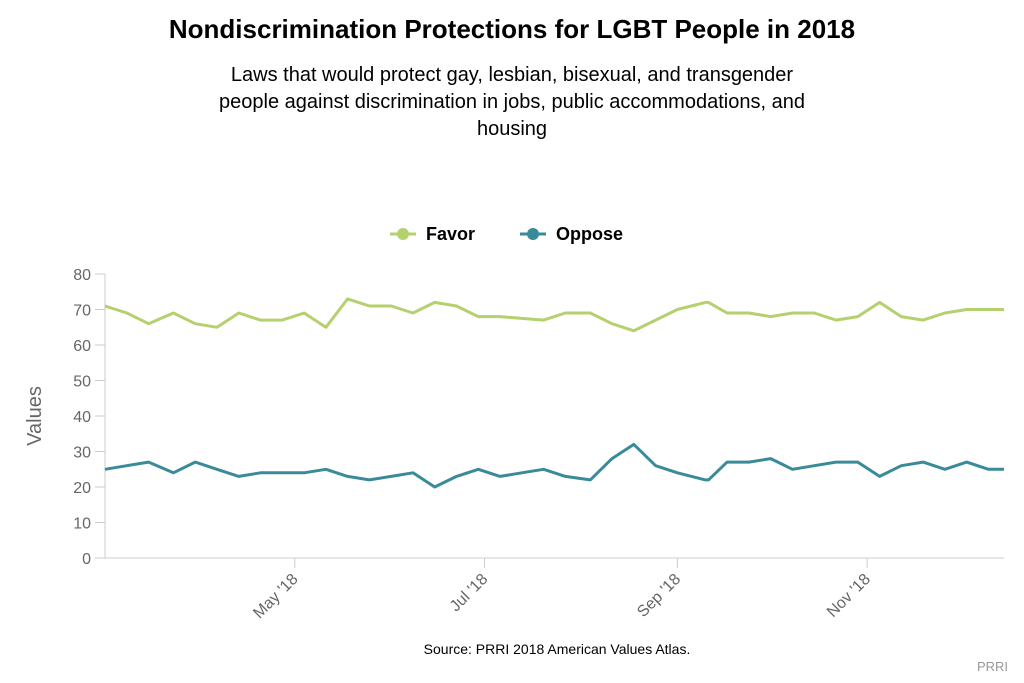  I want to click on y-tick-label: 0, so click(86, 559).